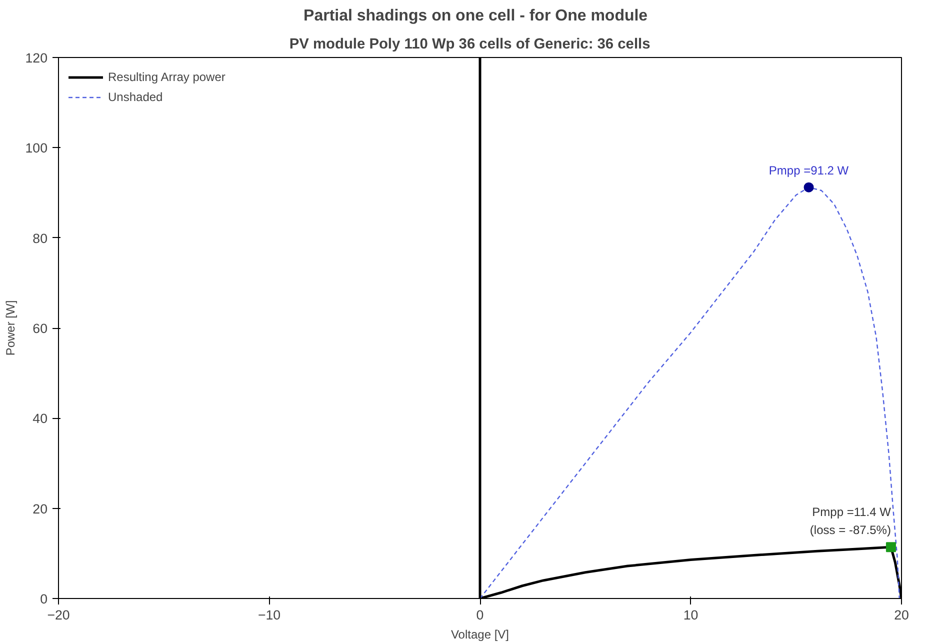 The width and height of the screenshot is (939, 644). What do you see at coordinates (40, 238) in the screenshot?
I see `y-tick-label: 80` at bounding box center [40, 238].